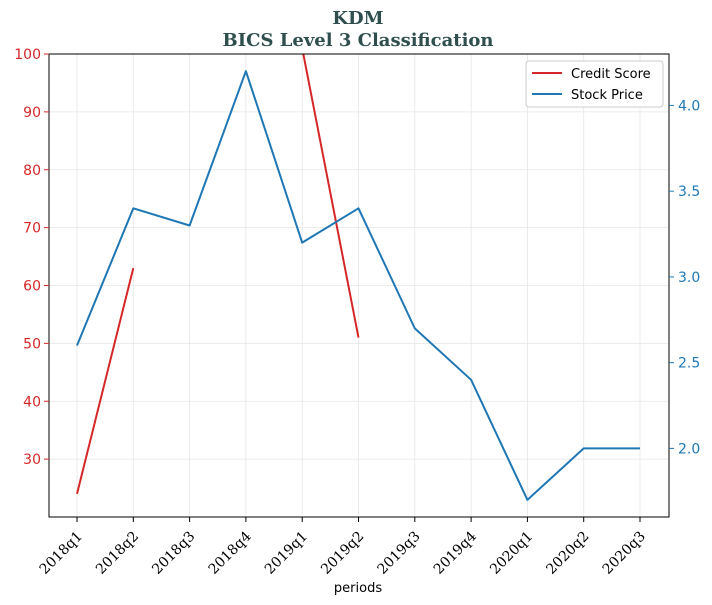 The width and height of the screenshot is (712, 605). What do you see at coordinates (567, 553) in the screenshot?
I see `x-tick-label: 2020q2` at bounding box center [567, 553].